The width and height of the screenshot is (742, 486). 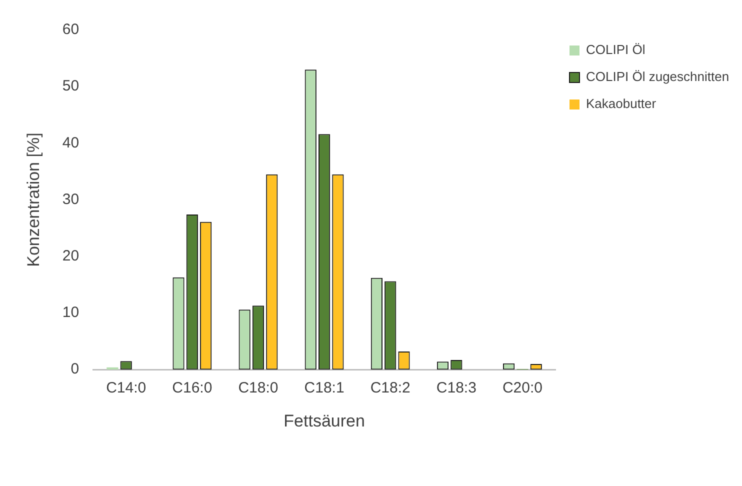 What do you see at coordinates (258, 388) in the screenshot?
I see `x-tick-label: C18:0` at bounding box center [258, 388].